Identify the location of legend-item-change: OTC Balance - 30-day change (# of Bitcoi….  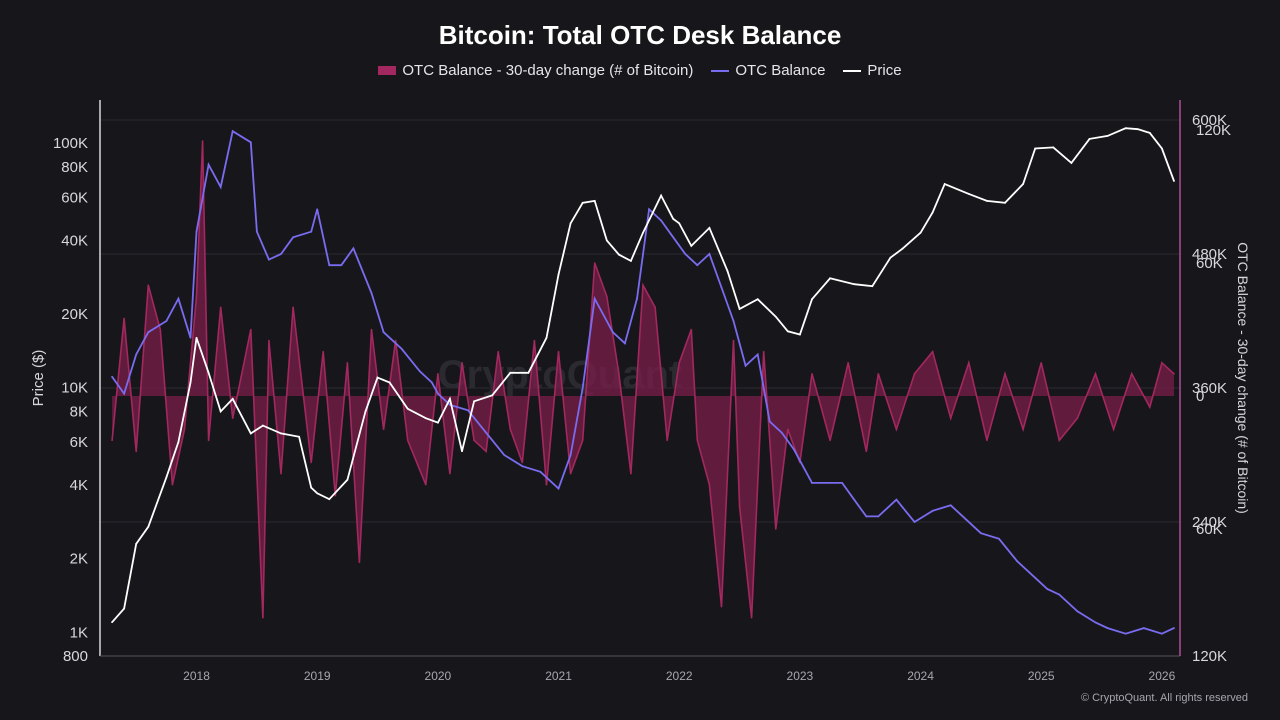
(535, 70).